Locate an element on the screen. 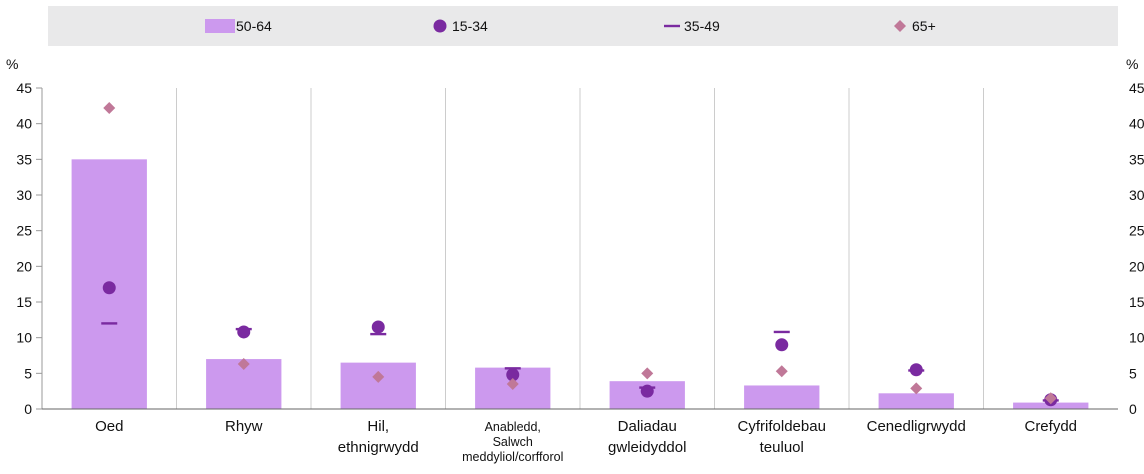 The width and height of the screenshot is (1144, 474). x-label-line: gwleidyddol is located at coordinates (647, 447).